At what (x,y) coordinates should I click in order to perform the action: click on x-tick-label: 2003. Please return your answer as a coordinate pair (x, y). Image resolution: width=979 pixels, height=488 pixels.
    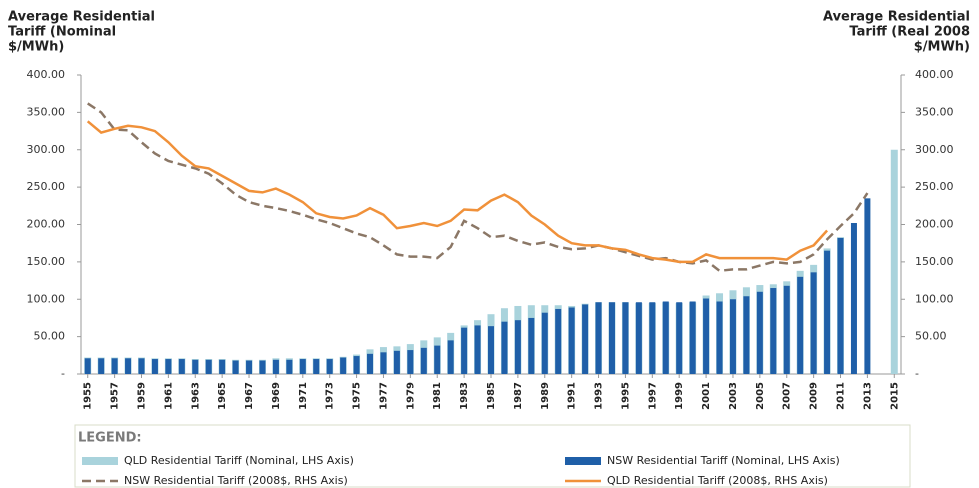
    Looking at the image, I should click on (733, 396).